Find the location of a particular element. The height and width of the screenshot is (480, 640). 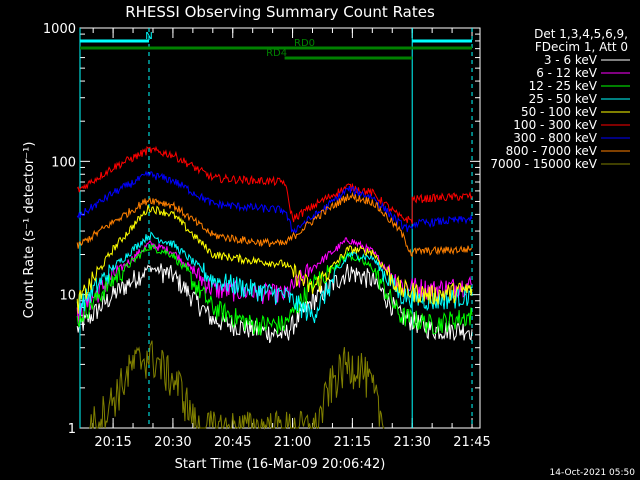

y-tick-label: 1 is located at coordinates (72, 429).